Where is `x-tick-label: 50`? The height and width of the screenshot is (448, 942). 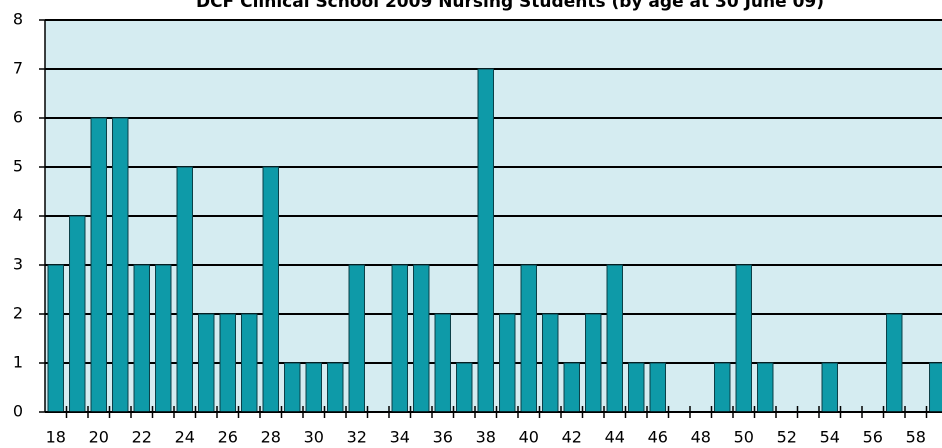
x-tick-label: 50 is located at coordinates (744, 437).